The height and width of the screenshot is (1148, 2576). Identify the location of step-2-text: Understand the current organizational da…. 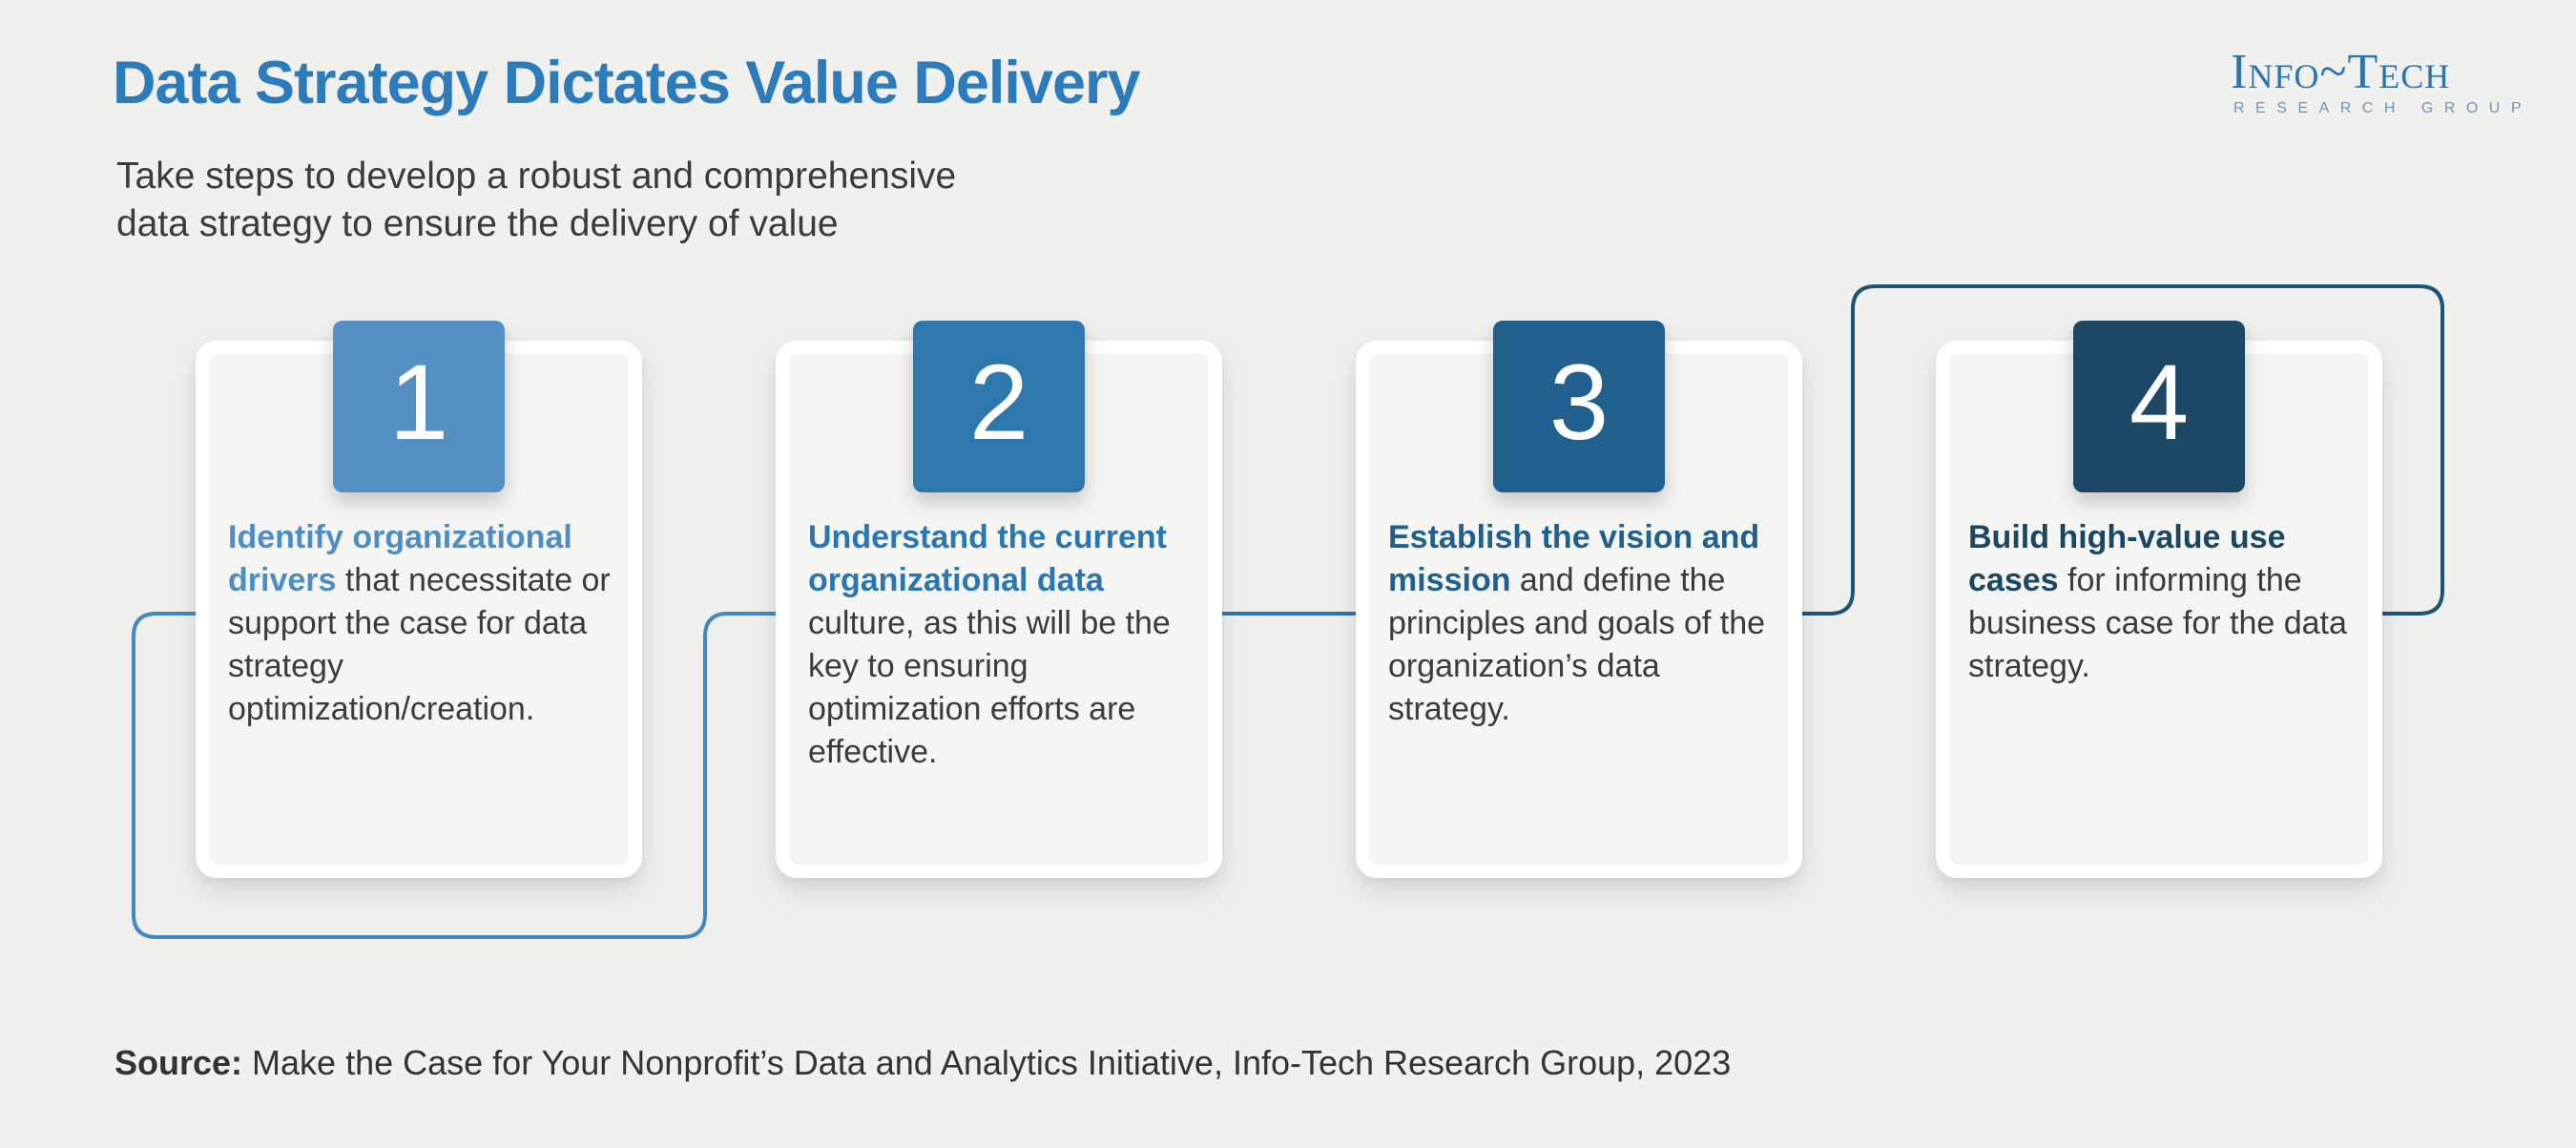
(999, 564).